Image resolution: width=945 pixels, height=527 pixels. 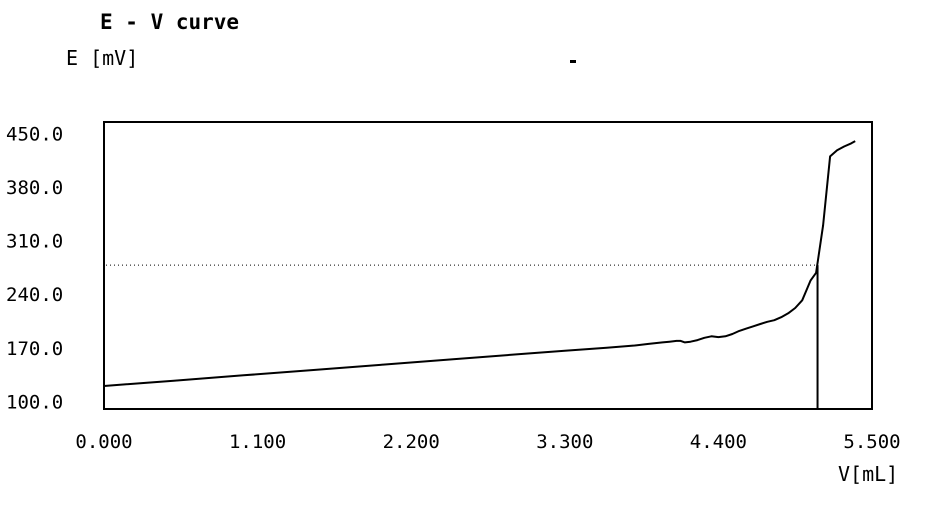 What do you see at coordinates (34, 349) in the screenshot?
I see `y-tick-label: 170.0` at bounding box center [34, 349].